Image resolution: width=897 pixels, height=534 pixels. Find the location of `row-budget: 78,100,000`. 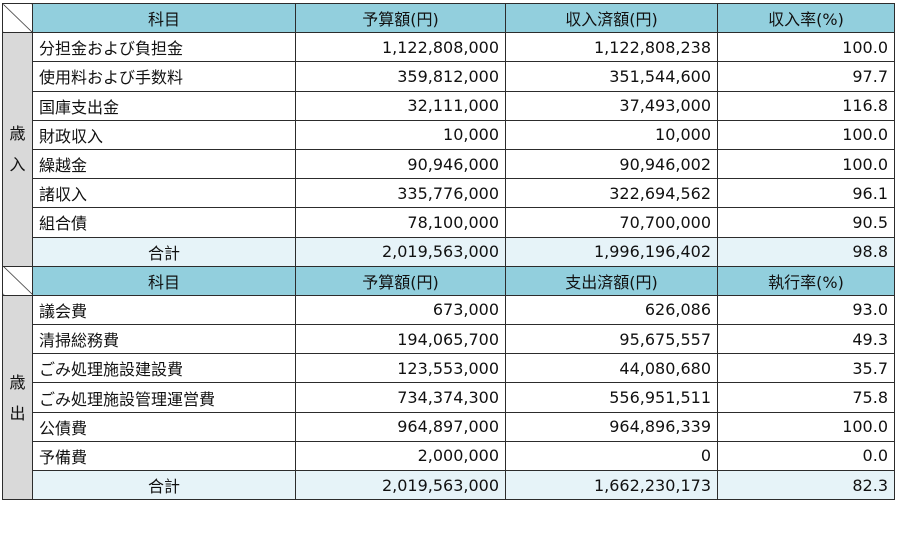

row-budget: 78,100,000 is located at coordinates (400, 222).